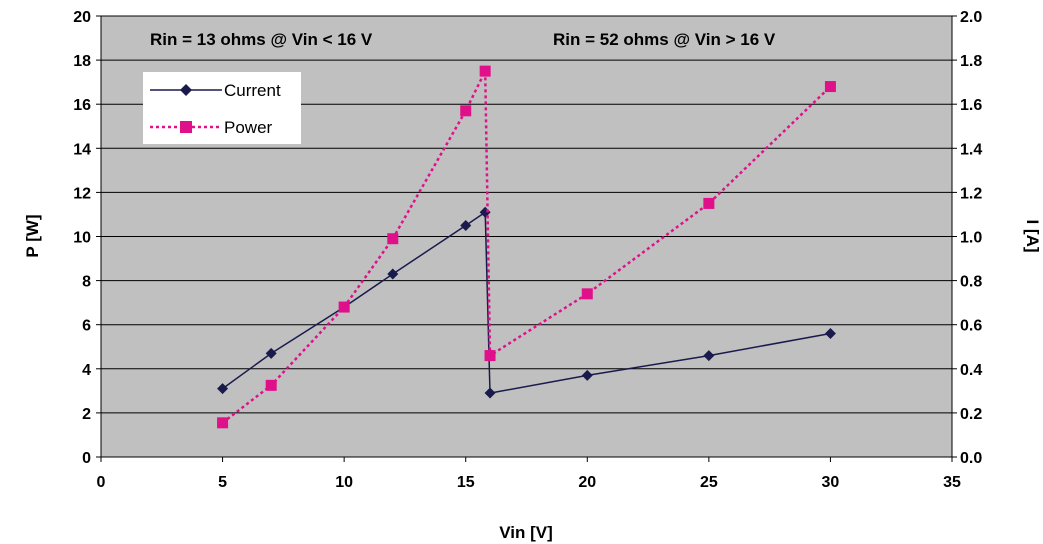  I want to click on x-tick-label: 10, so click(344, 482).